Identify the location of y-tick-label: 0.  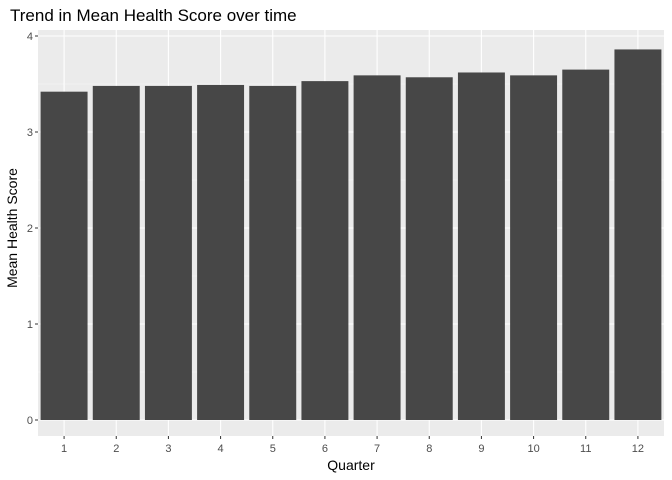
(30, 421).